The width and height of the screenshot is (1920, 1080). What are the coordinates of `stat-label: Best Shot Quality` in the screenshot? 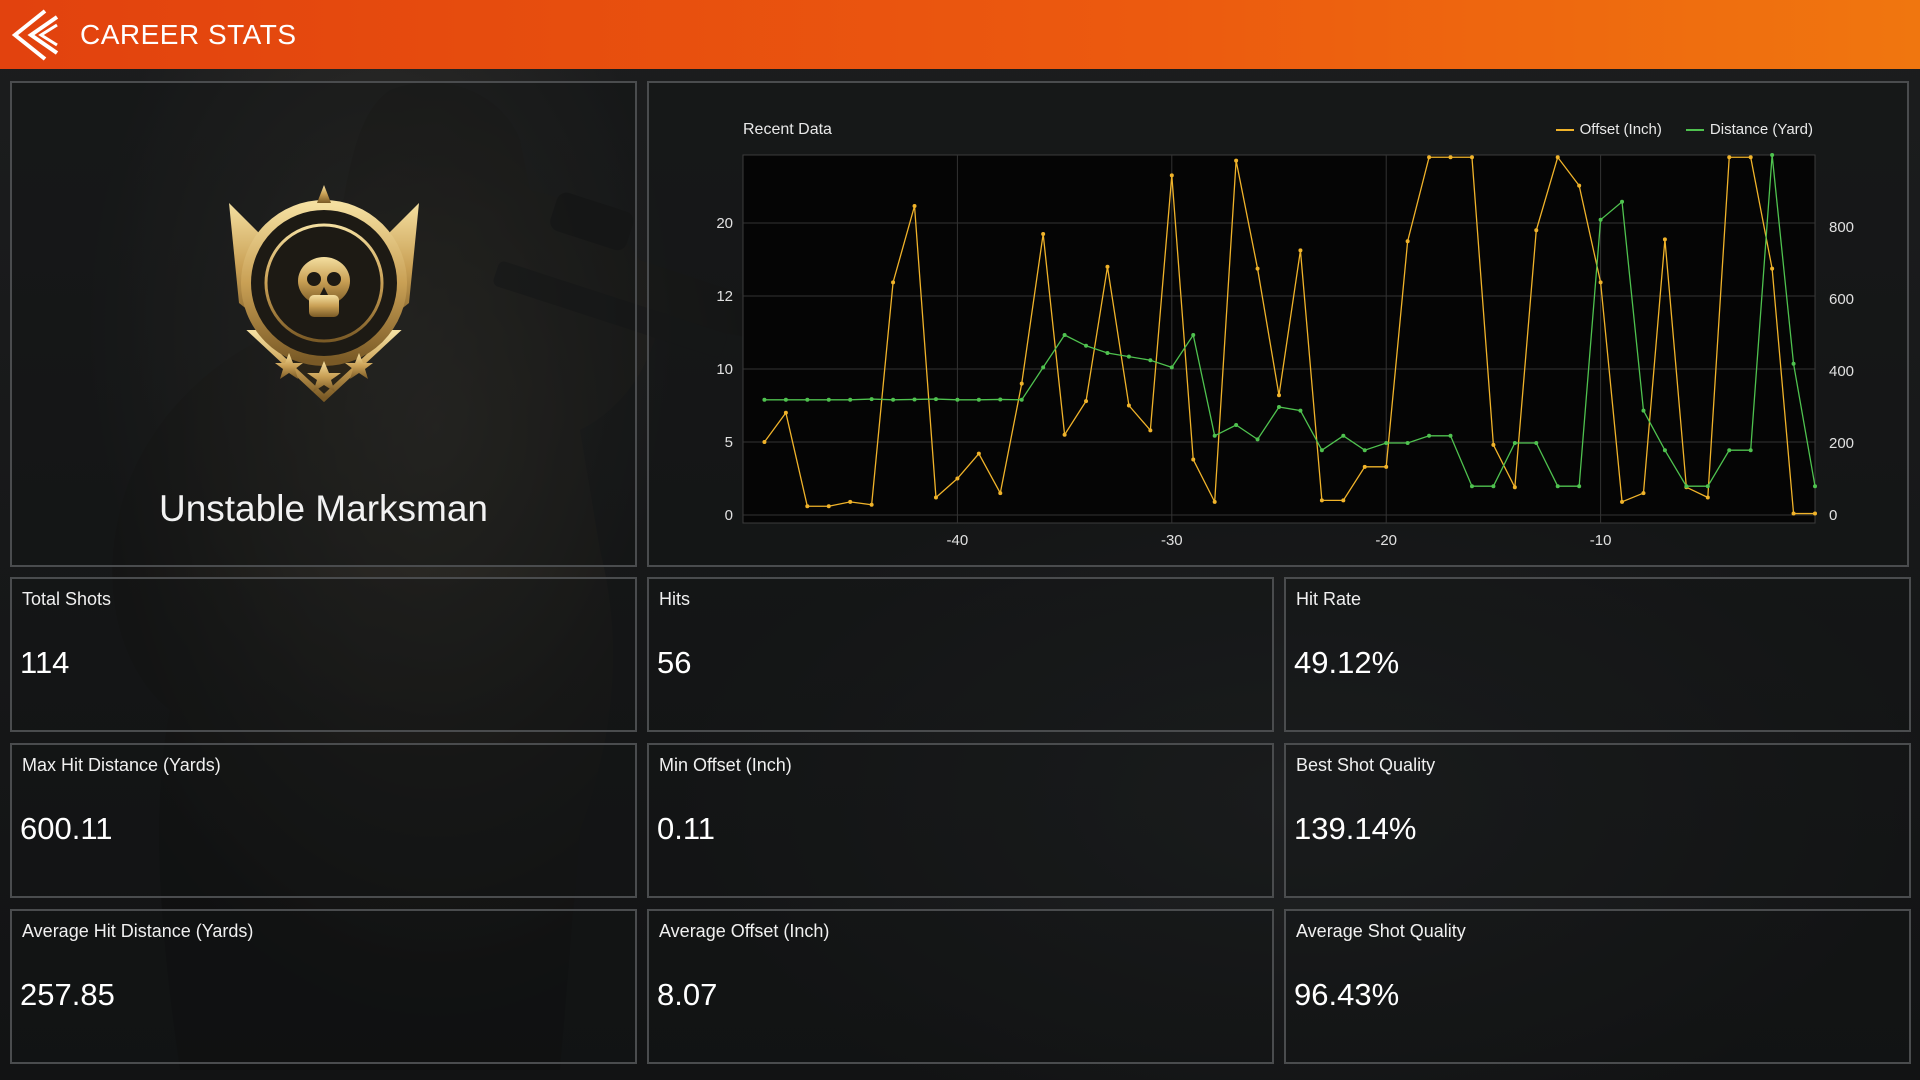 It's located at (1366, 765).